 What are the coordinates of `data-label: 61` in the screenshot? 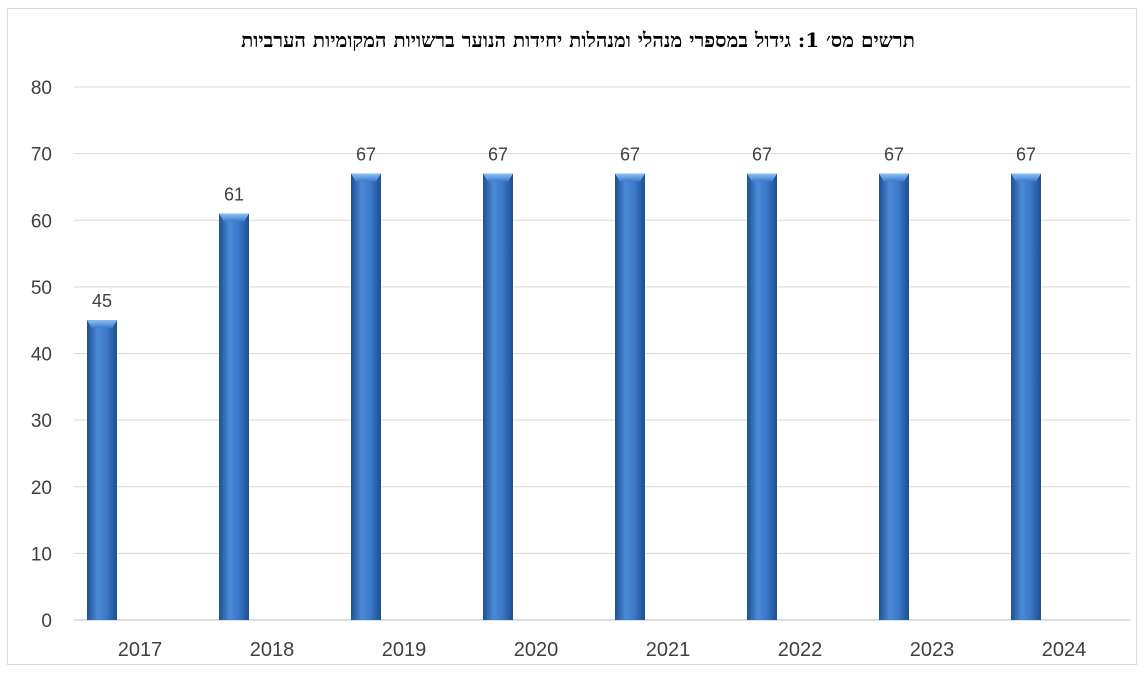 It's located at (234, 195).